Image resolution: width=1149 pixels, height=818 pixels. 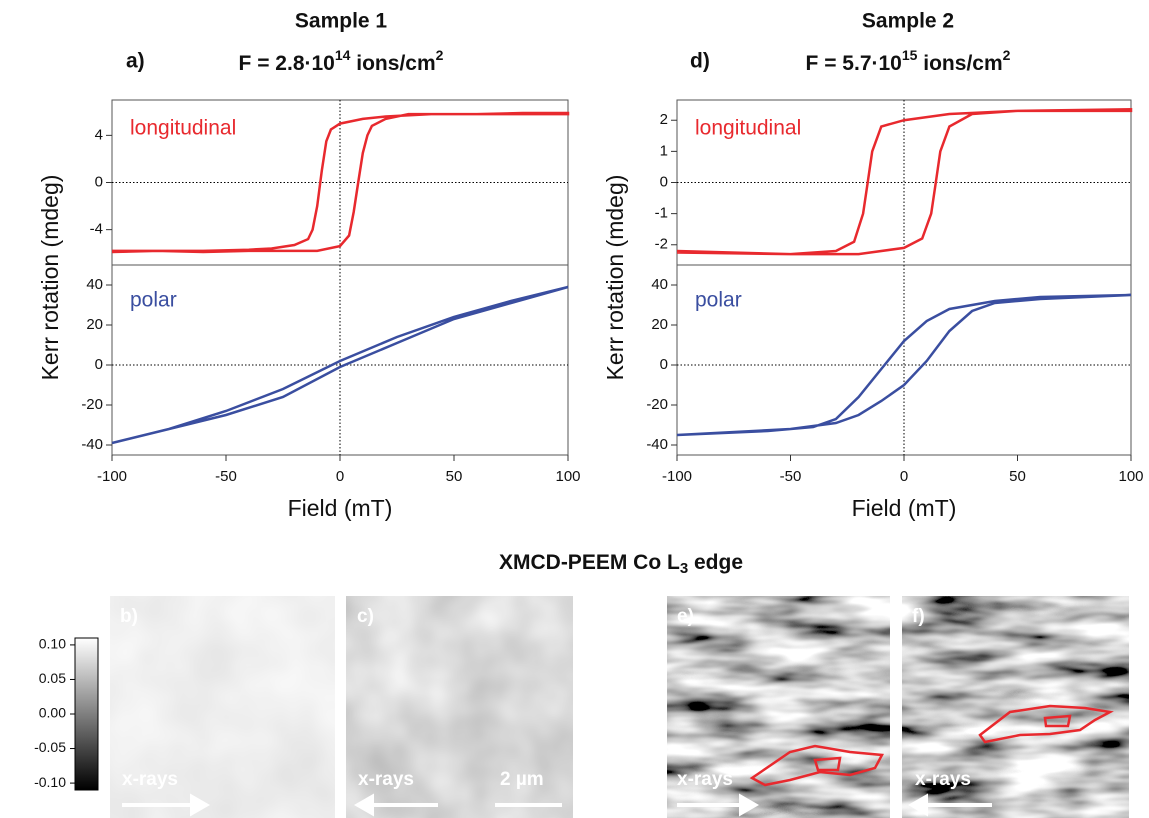 I want to click on colorbar-label: 0.10, so click(x=52, y=644).